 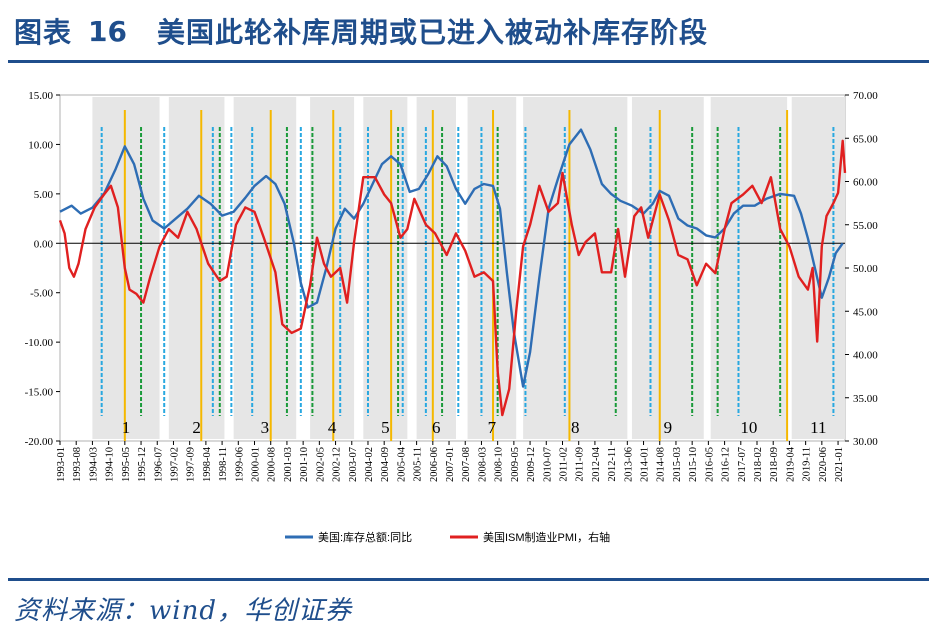 What do you see at coordinates (61, 464) in the screenshot?
I see `x-tick-label: 1993-01` at bounding box center [61, 464].